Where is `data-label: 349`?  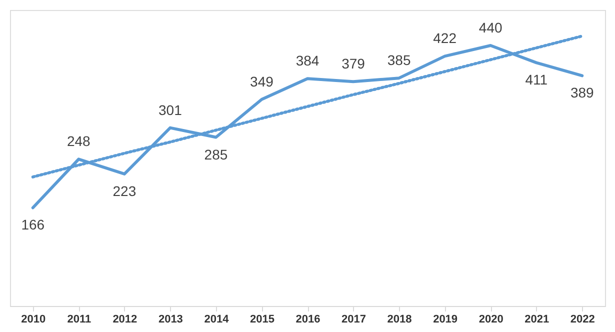
data-label: 349 is located at coordinates (262, 81).